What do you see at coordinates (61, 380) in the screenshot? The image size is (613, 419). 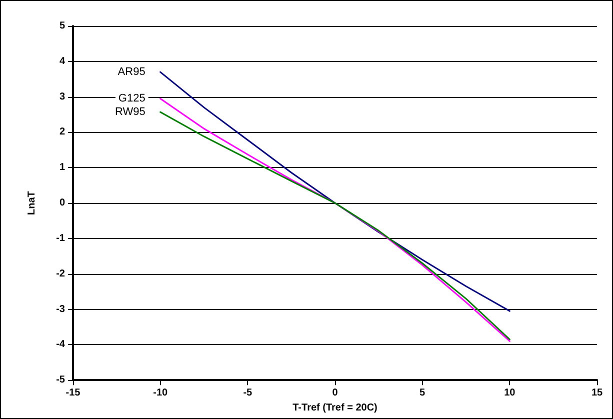 I see `y-tick-label: -5` at bounding box center [61, 380].